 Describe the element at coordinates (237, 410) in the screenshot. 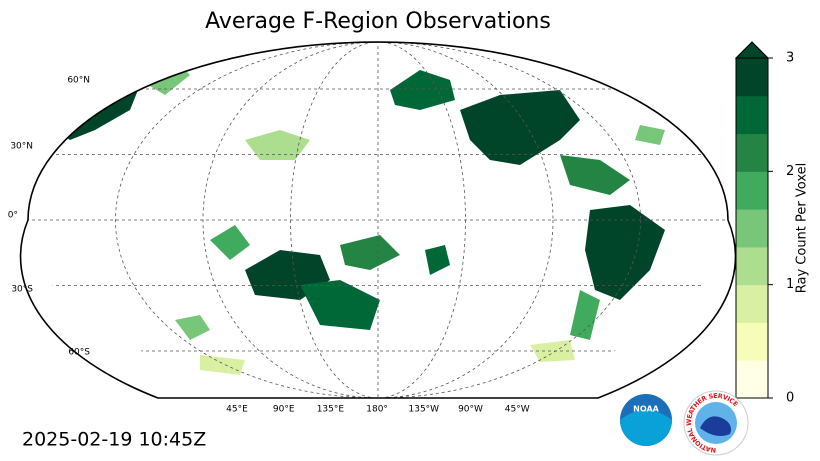

I see `lon-label: 45°E` at that location.